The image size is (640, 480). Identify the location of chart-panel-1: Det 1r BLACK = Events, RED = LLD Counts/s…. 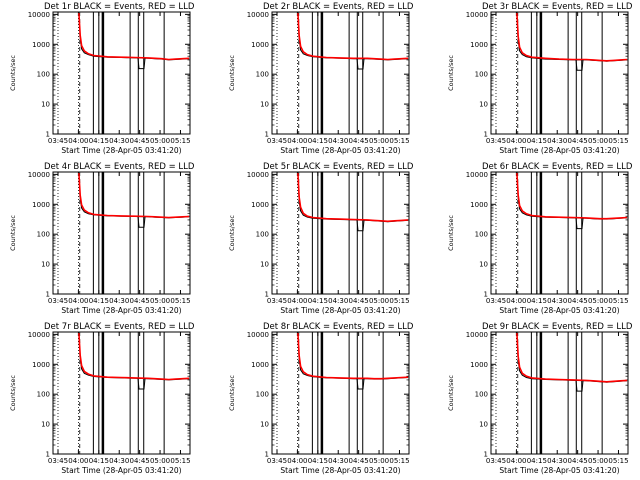
(102, 78).